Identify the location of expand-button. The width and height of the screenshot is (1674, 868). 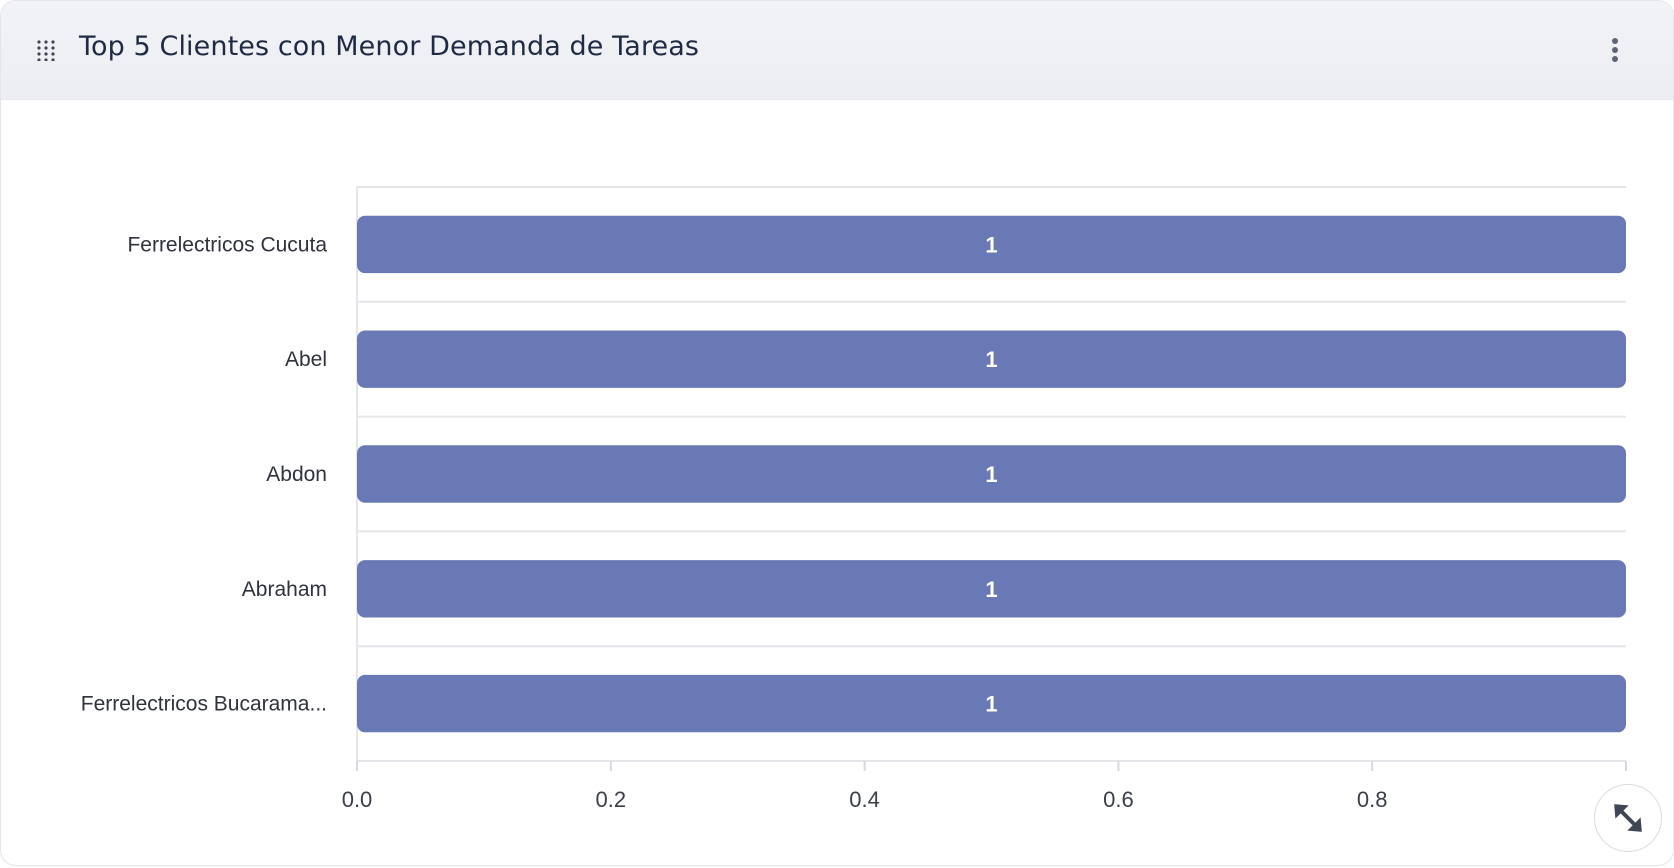
(1628, 818).